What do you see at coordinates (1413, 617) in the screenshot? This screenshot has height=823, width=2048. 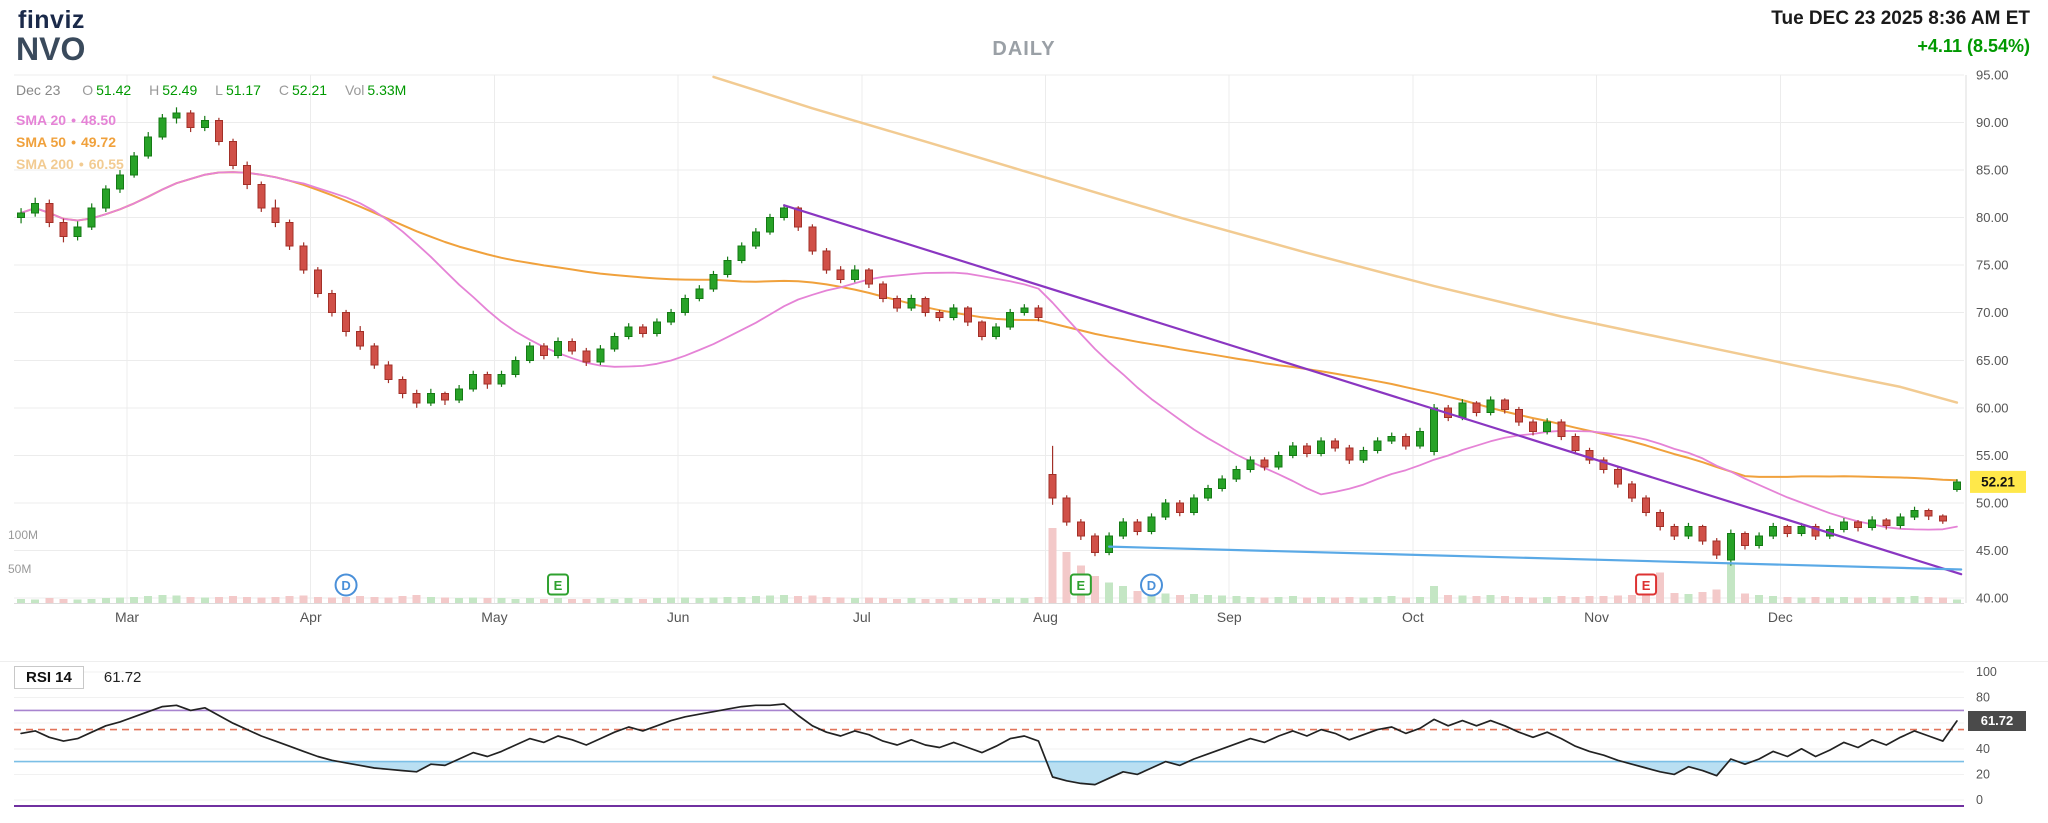 I see `svg-text: Oct` at bounding box center [1413, 617].